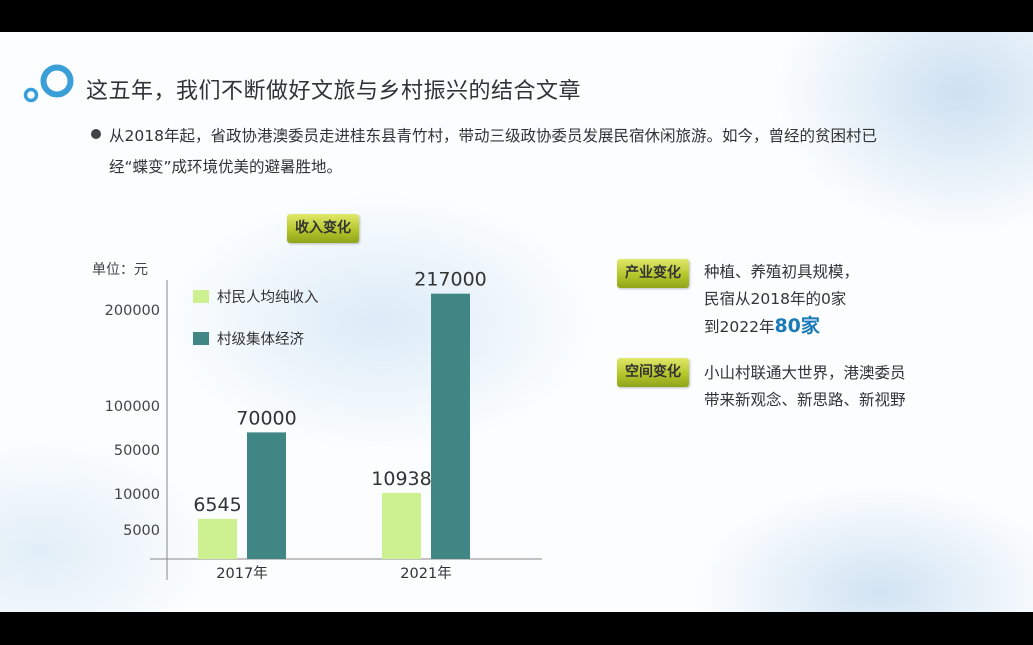 The image size is (1033, 645). I want to click on y-tick-label: 5000, so click(141, 531).